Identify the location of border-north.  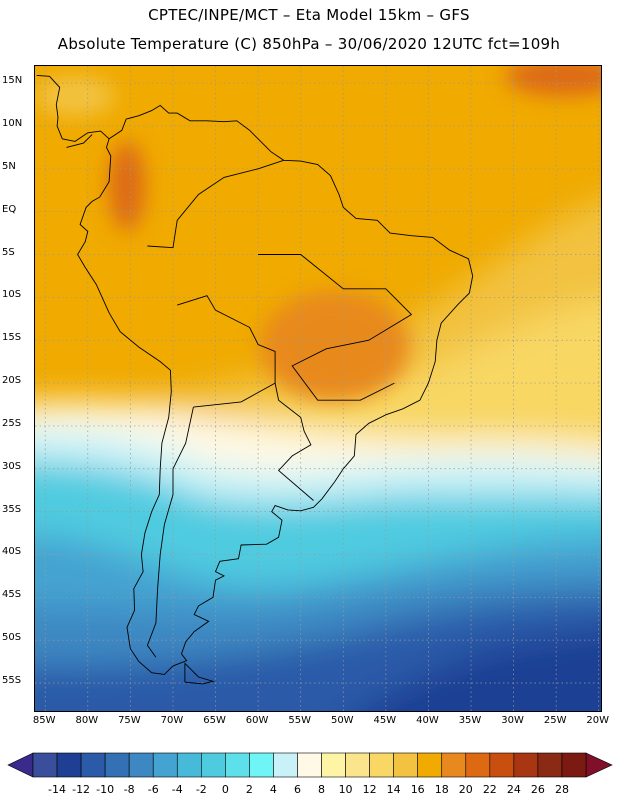
(215, 204).